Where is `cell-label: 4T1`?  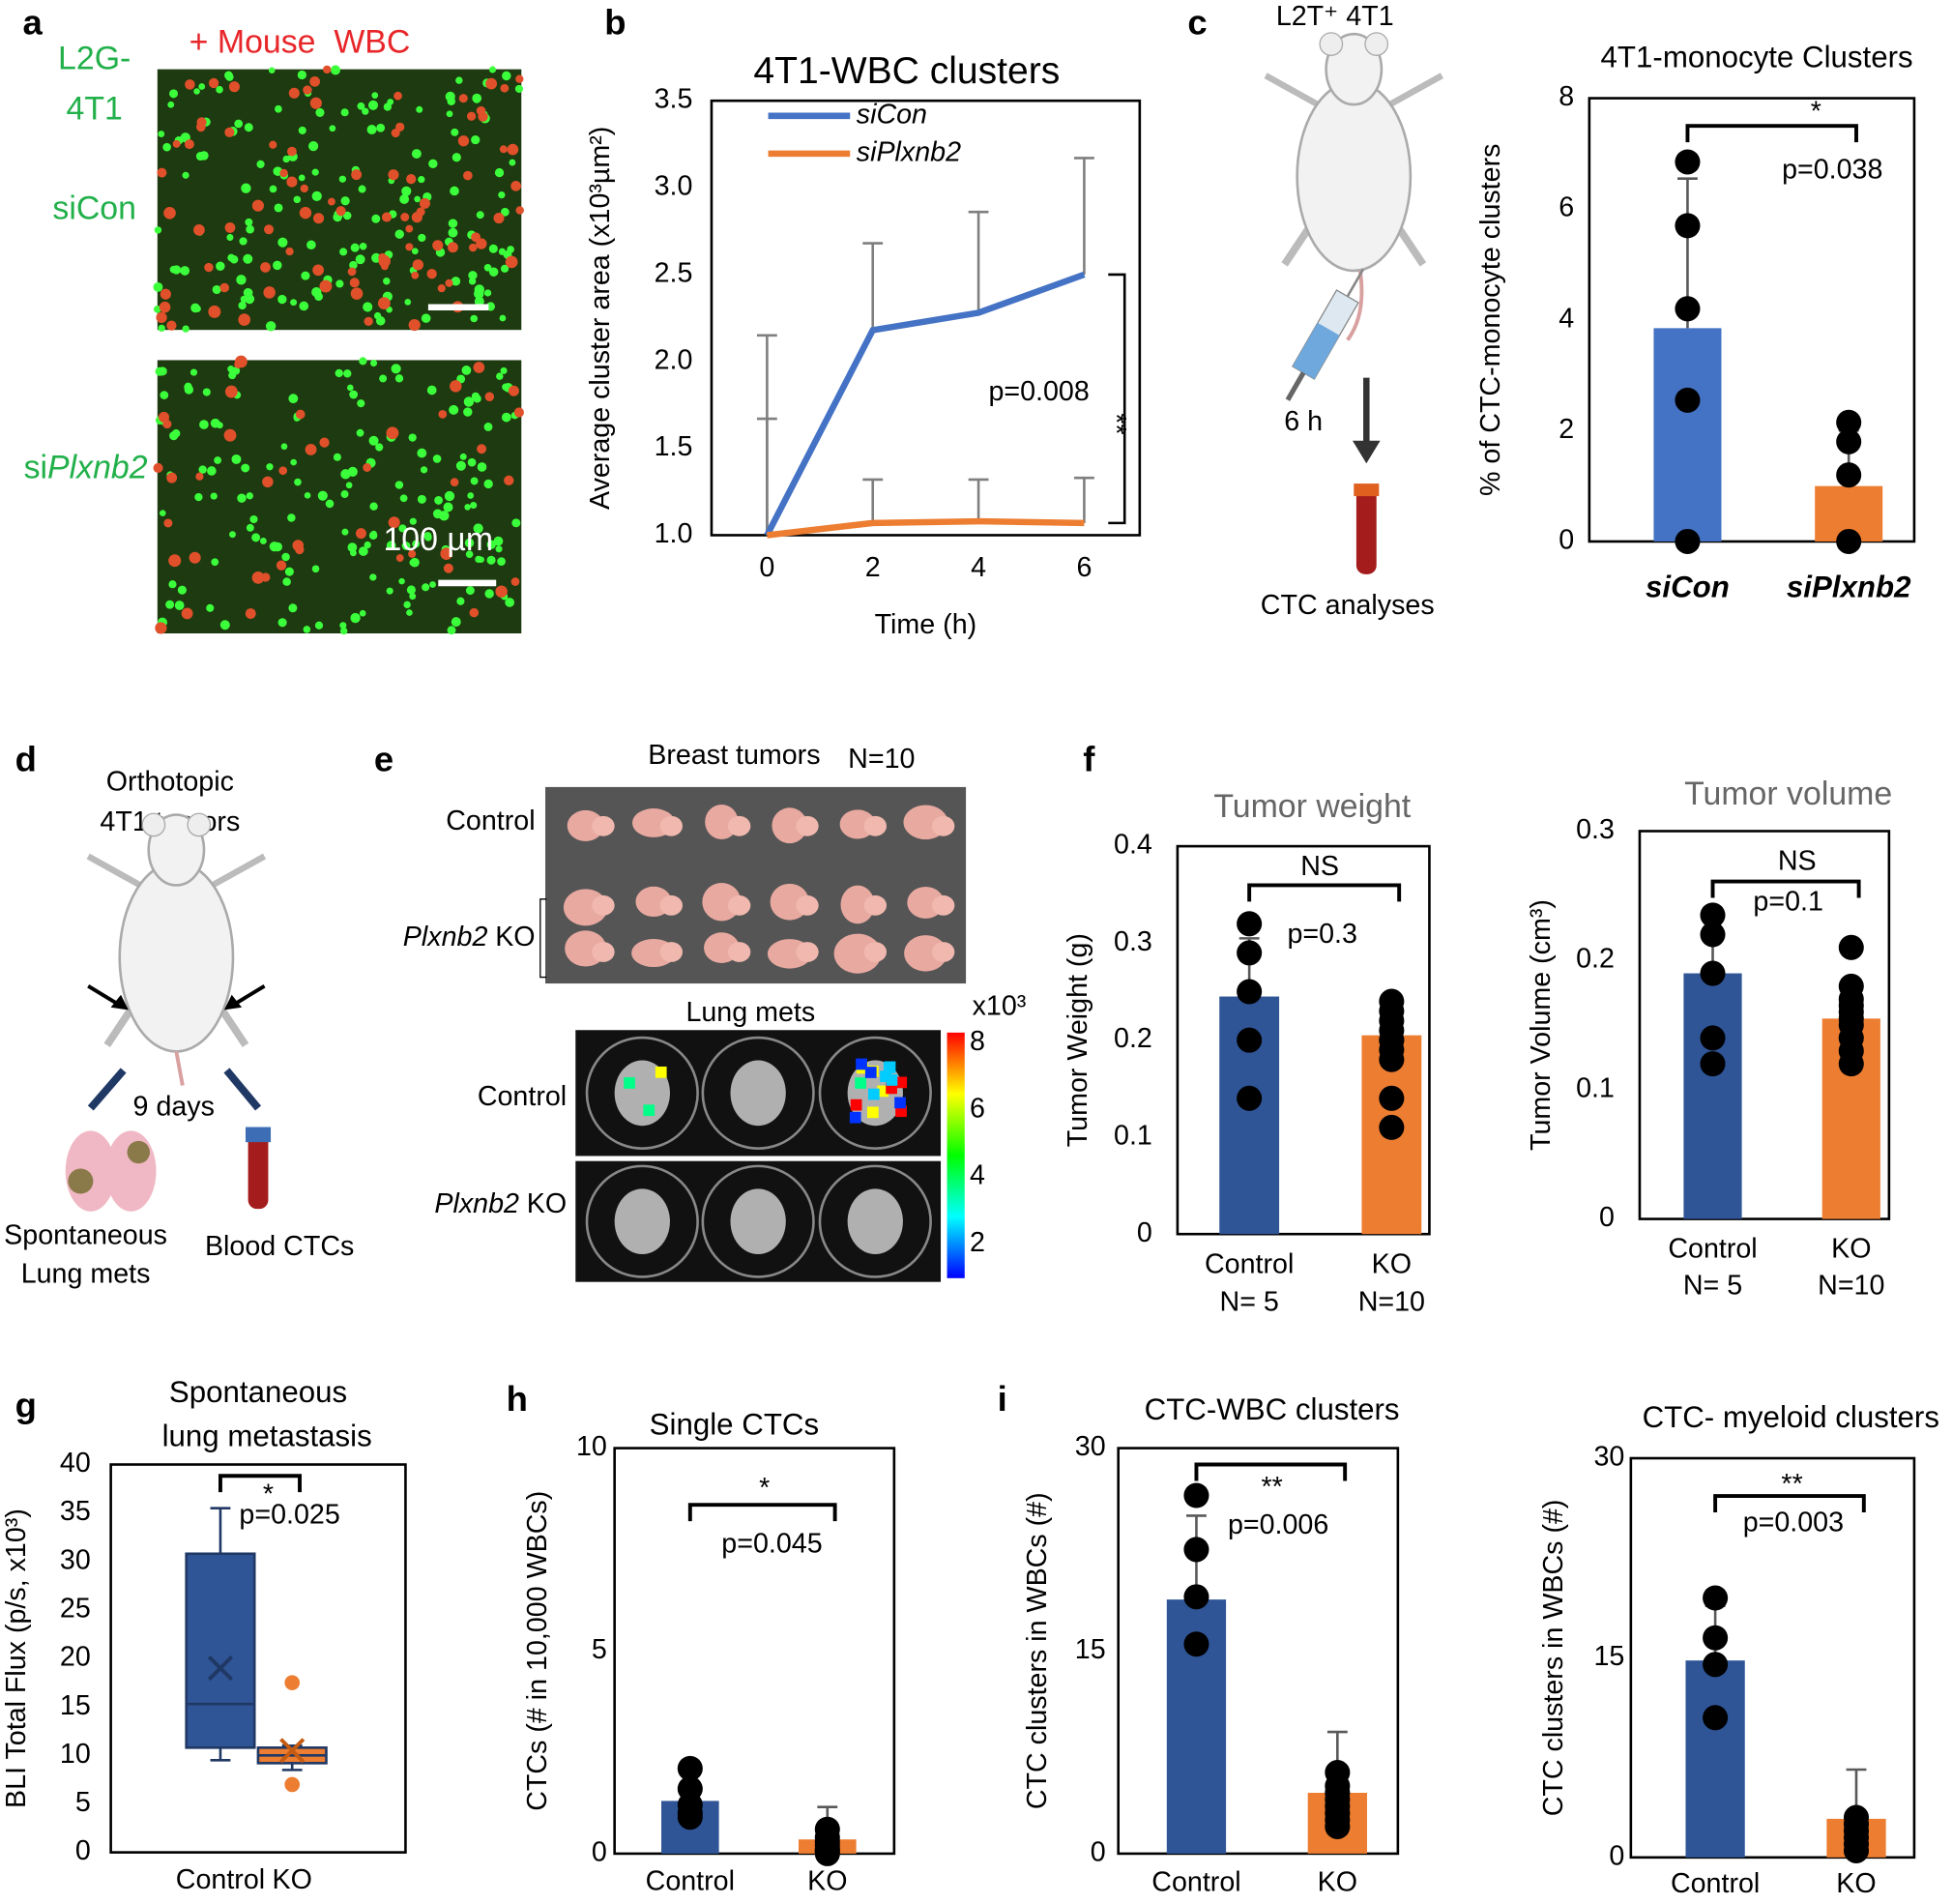
cell-label: 4T1 is located at coordinates (95, 110).